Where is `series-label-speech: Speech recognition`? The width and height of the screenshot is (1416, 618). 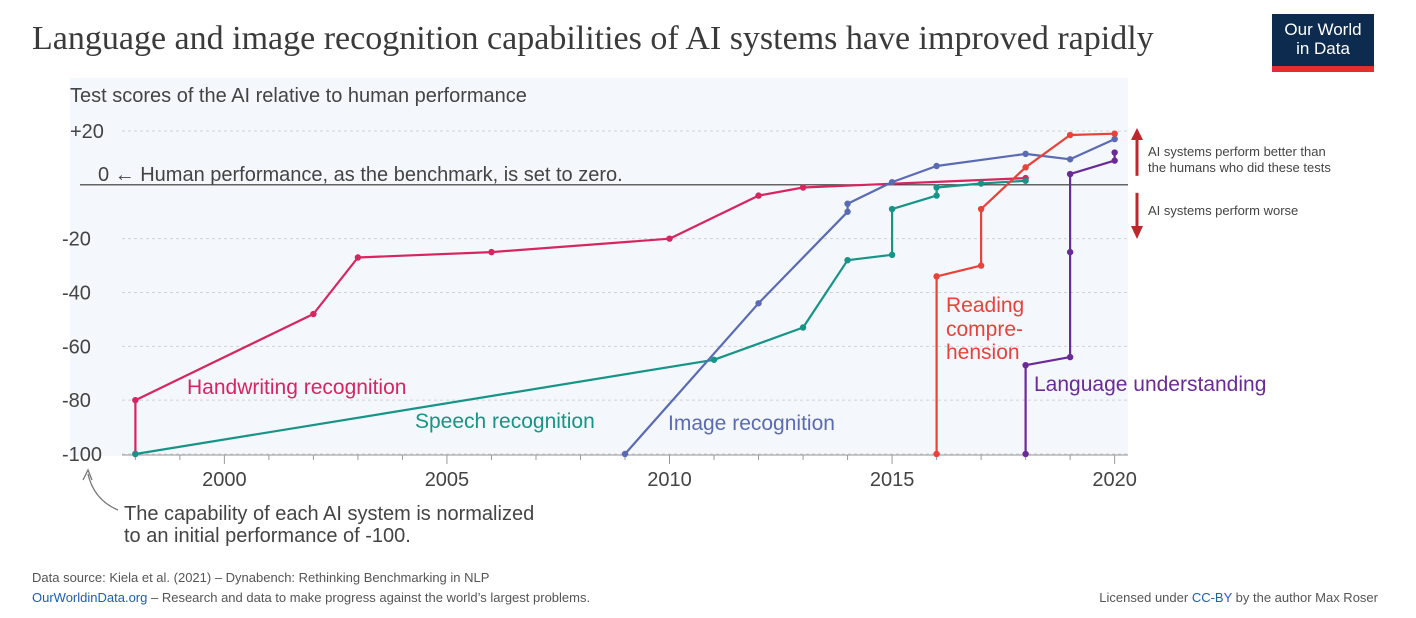 series-label-speech: Speech recognition is located at coordinates (505, 421).